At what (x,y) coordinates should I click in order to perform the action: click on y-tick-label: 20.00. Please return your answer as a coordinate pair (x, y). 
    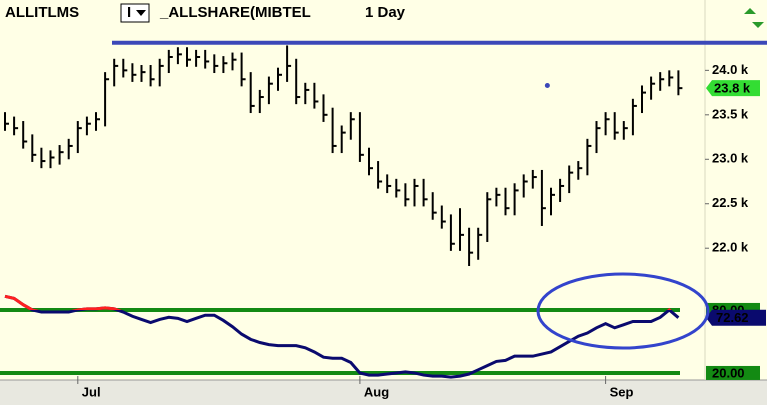
    Looking at the image, I should click on (728, 372).